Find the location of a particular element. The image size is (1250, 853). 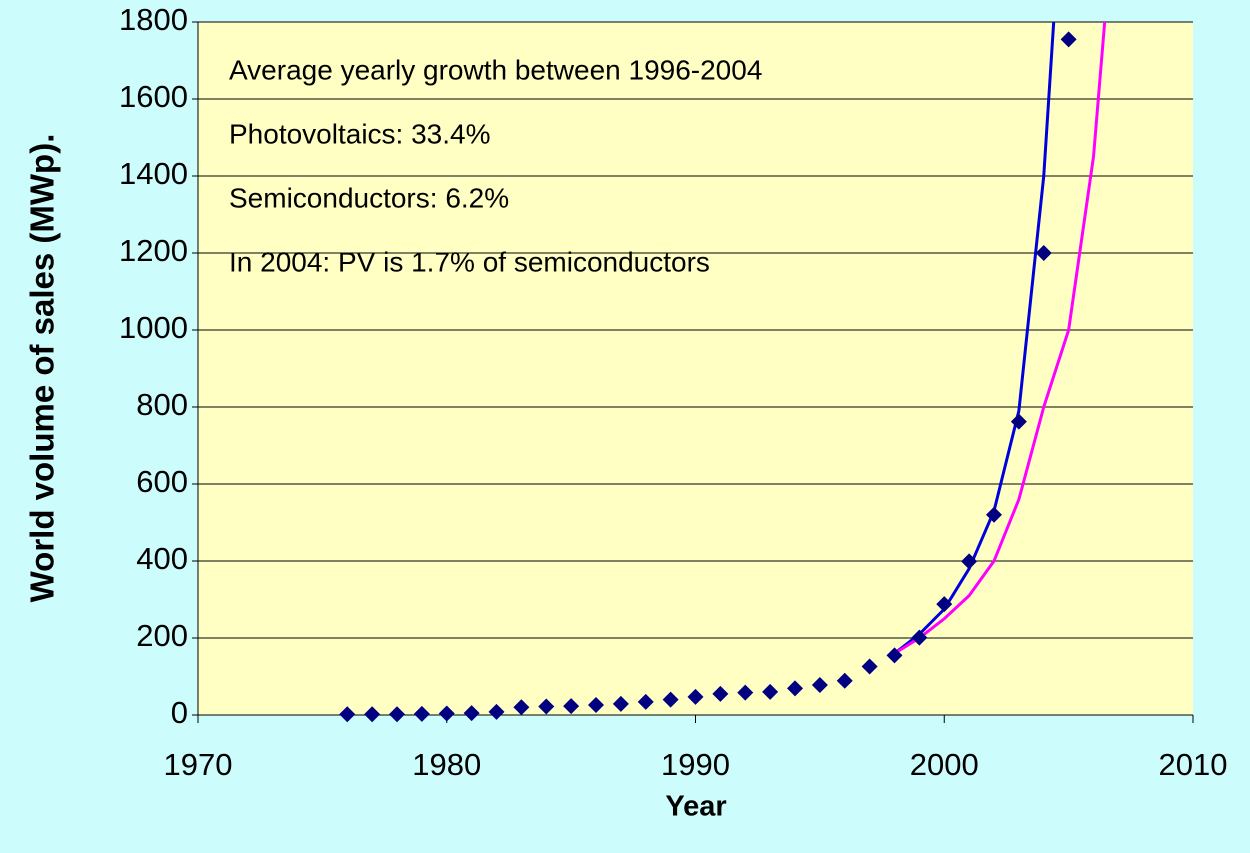

y-tick-label: 1000 is located at coordinates (153, 327).